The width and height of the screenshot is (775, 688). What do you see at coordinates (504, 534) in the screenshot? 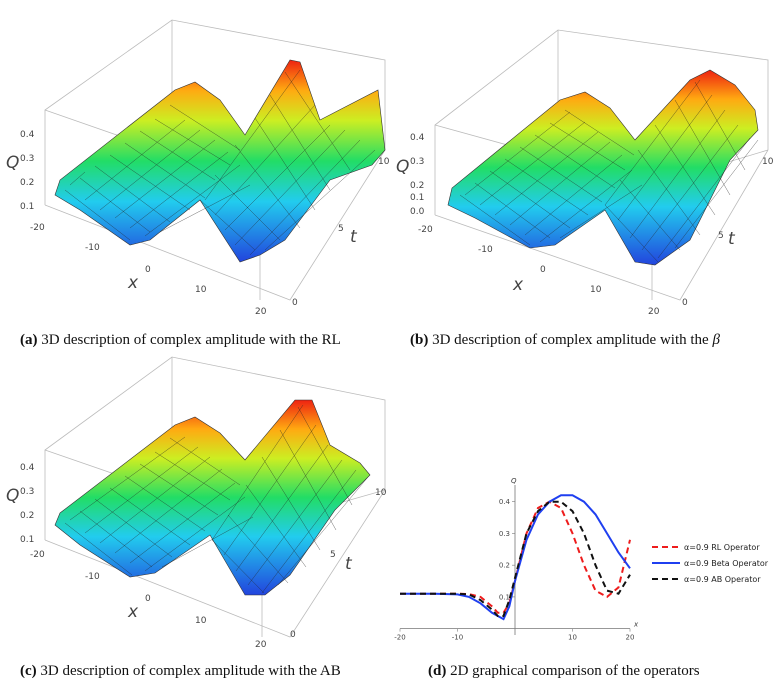
I see `y-tick-label: 0.3` at bounding box center [504, 534].